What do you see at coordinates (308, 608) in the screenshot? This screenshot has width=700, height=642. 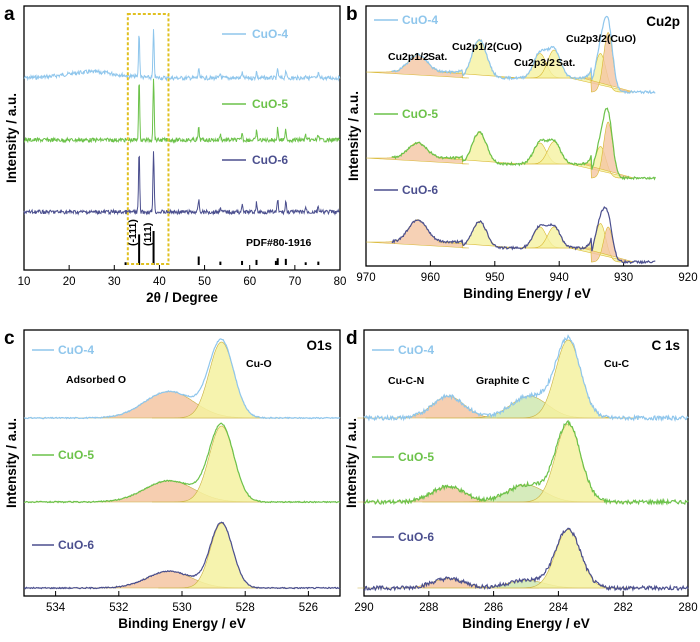 I see `x-tick-label: 526` at bounding box center [308, 608].